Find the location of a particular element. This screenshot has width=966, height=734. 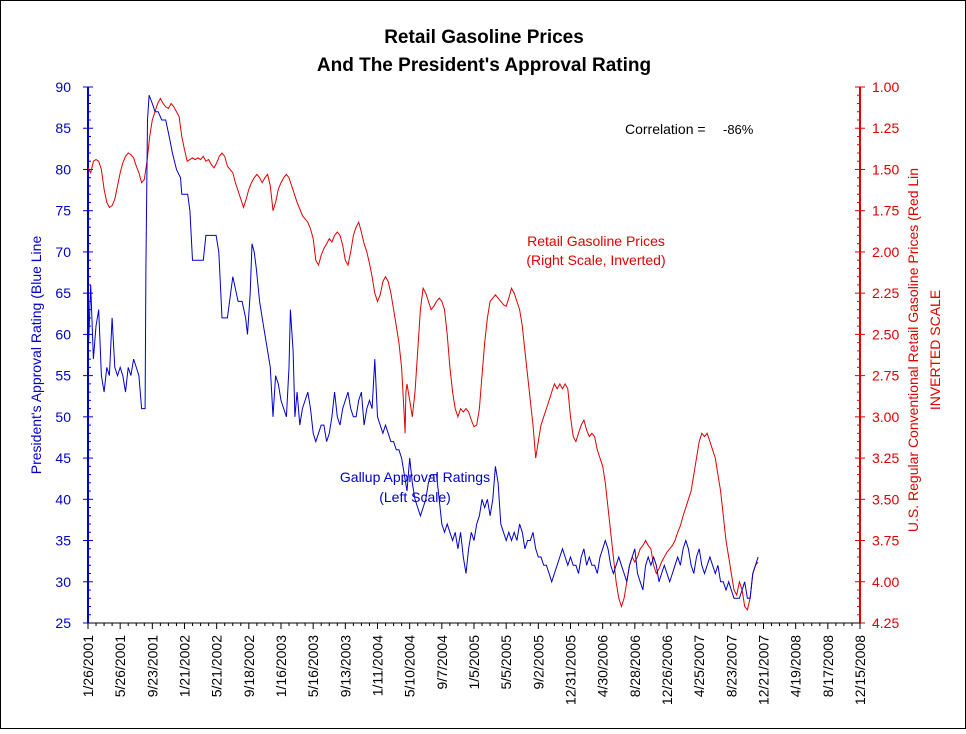

approval-annotation-line-1: Gallup Approval Ratings is located at coordinates (415, 477).